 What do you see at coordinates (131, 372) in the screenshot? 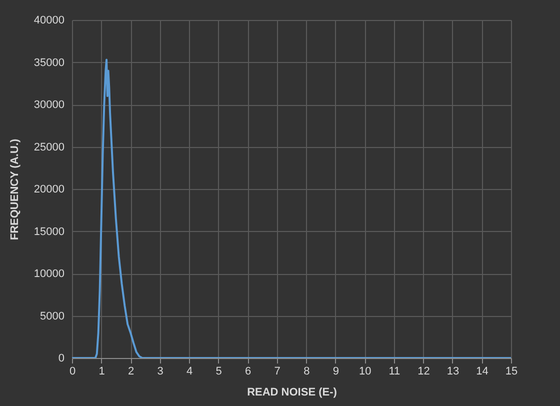
I see `x-tick-label: 2` at bounding box center [131, 372].